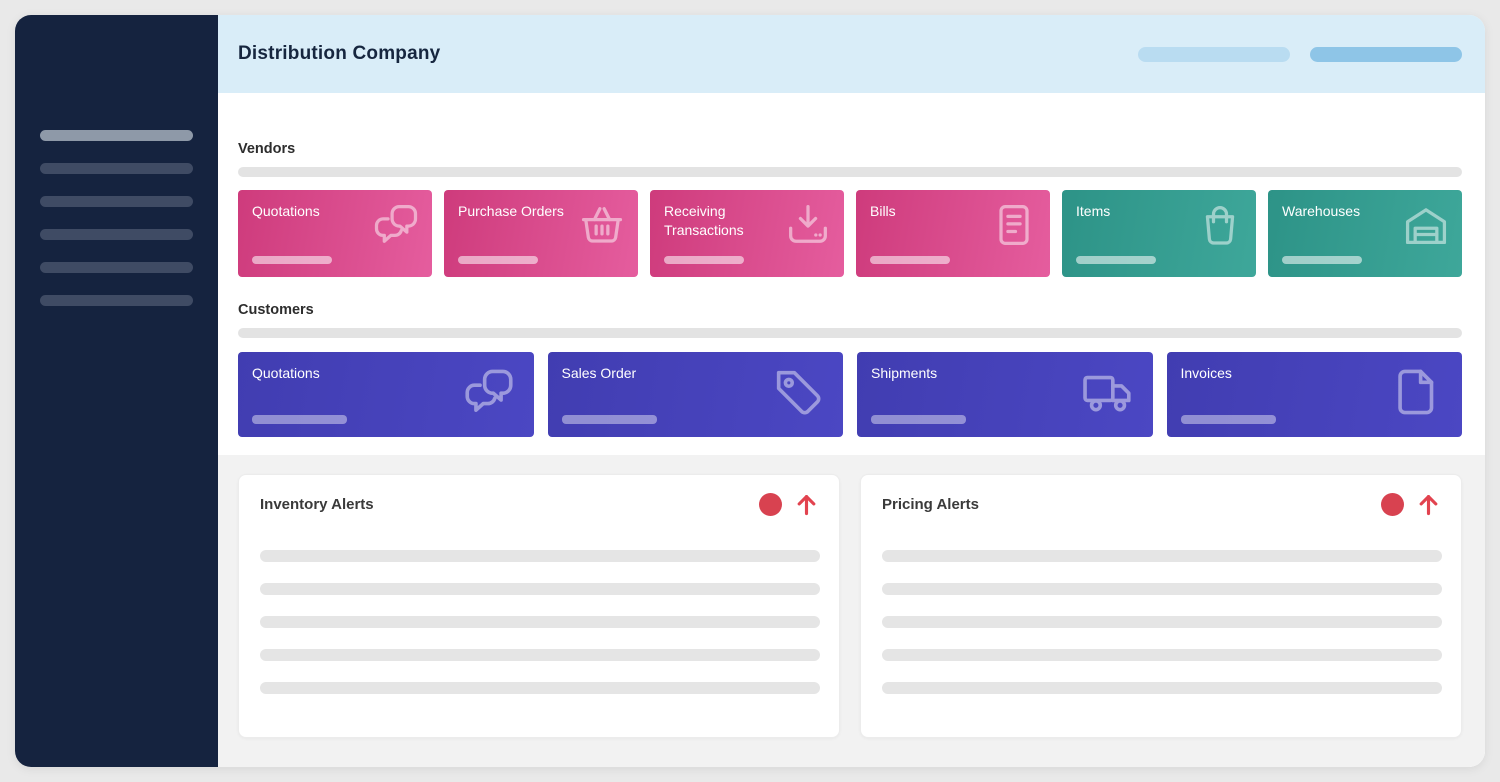 Image resolution: width=1500 pixels, height=782 pixels. Describe the element at coordinates (386, 394) in the screenshot. I see `customer-card-quotations: Quotations` at that location.